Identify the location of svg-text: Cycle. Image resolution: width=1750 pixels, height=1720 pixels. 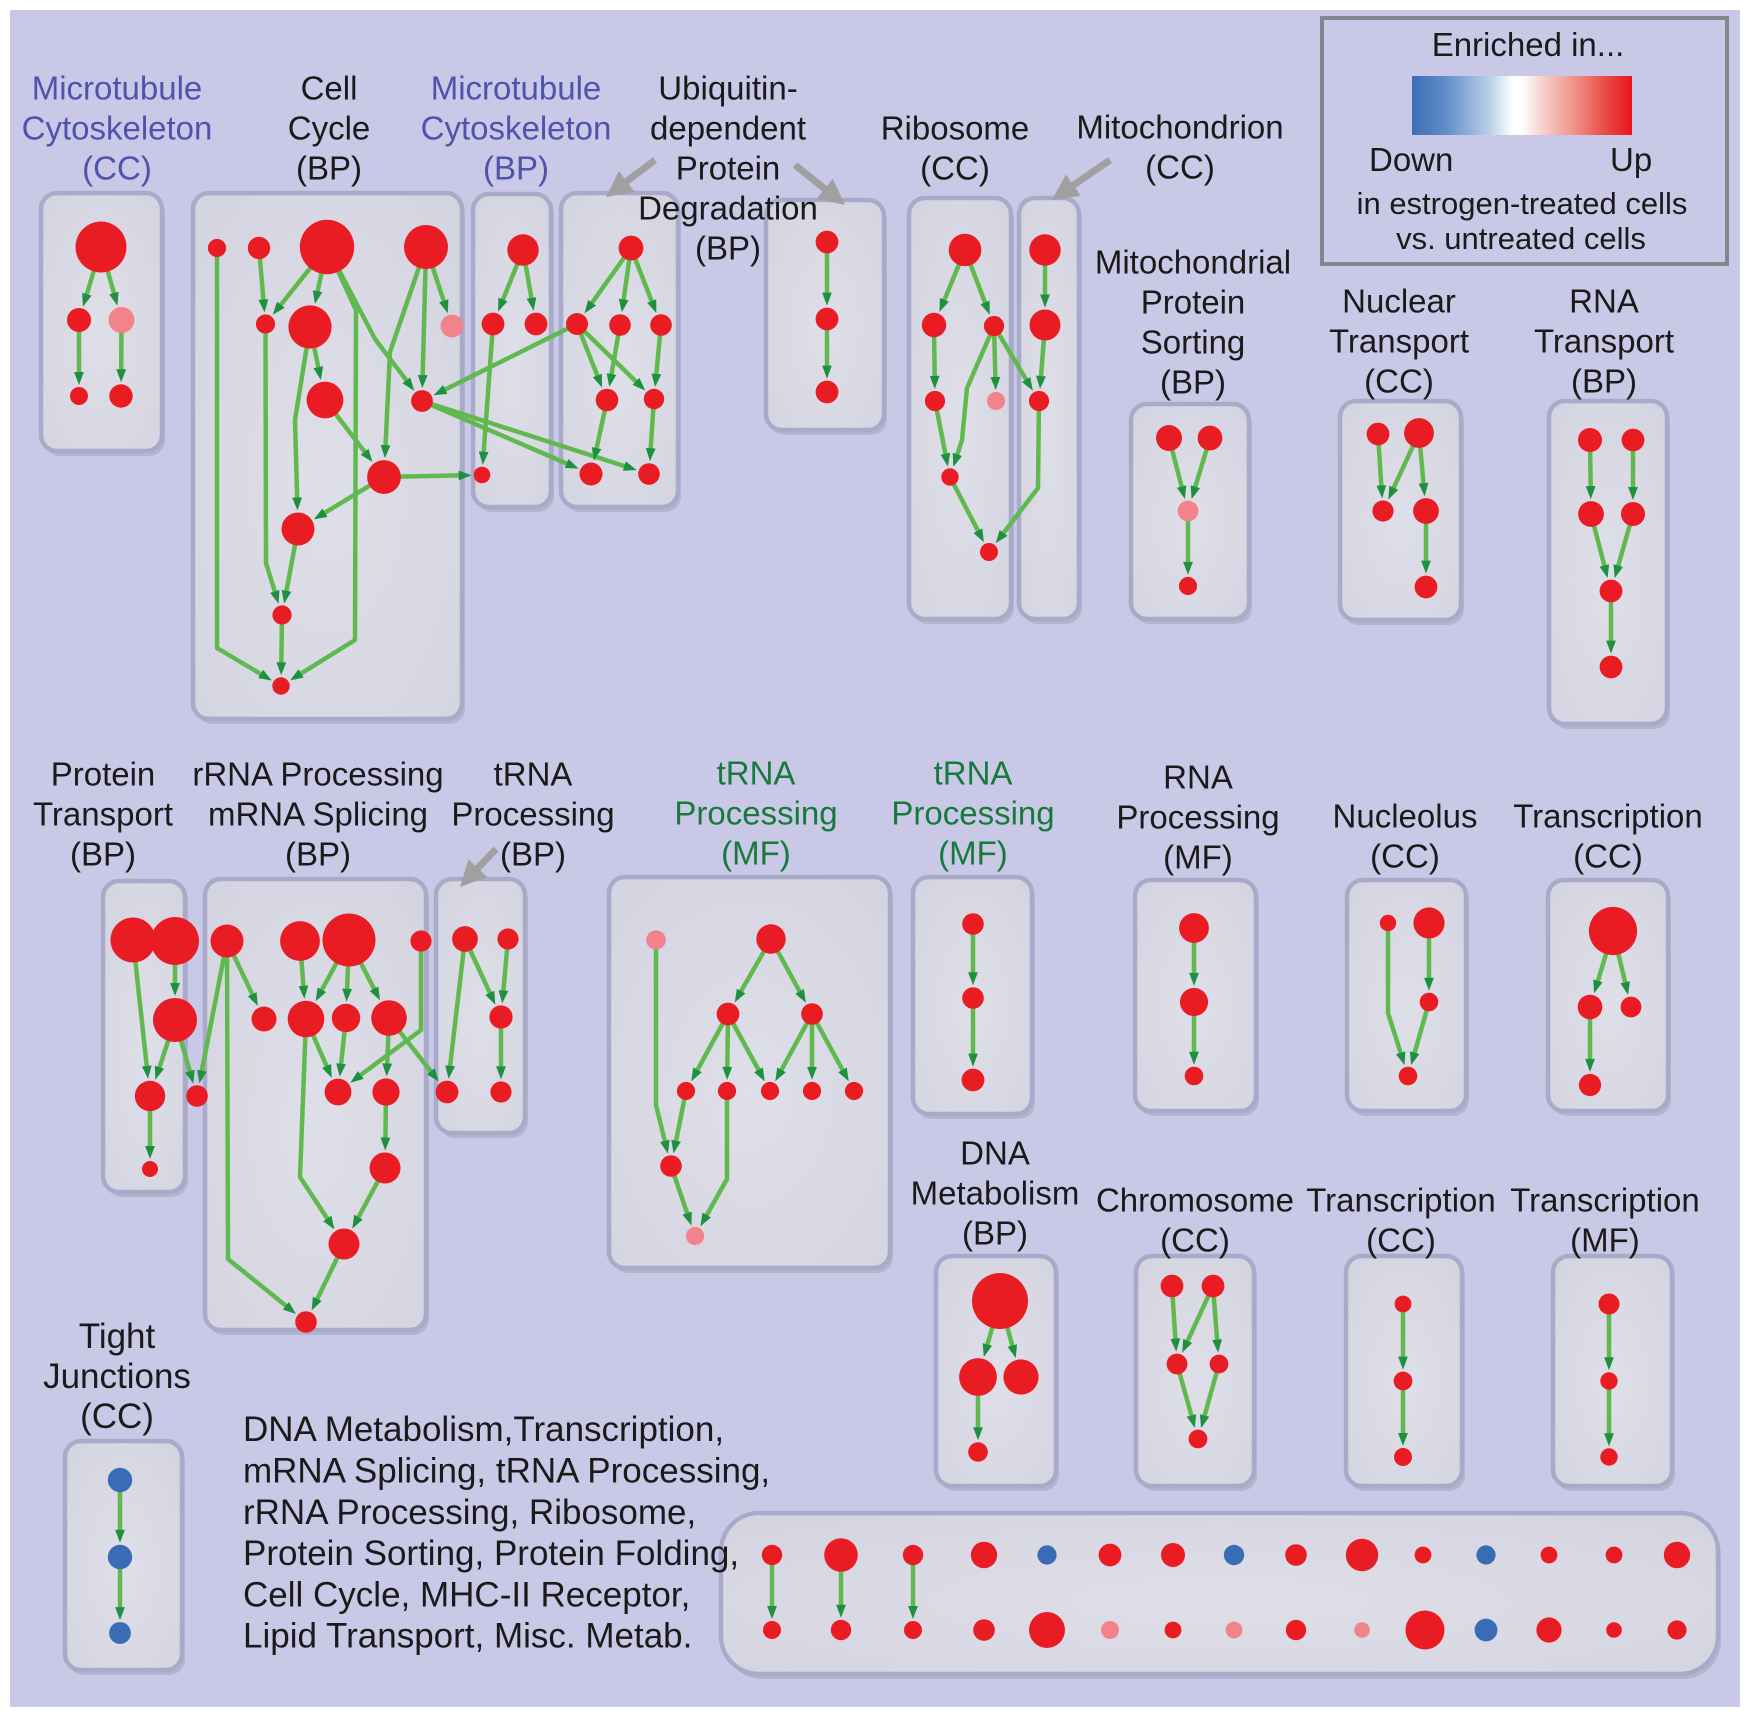
(329, 128).